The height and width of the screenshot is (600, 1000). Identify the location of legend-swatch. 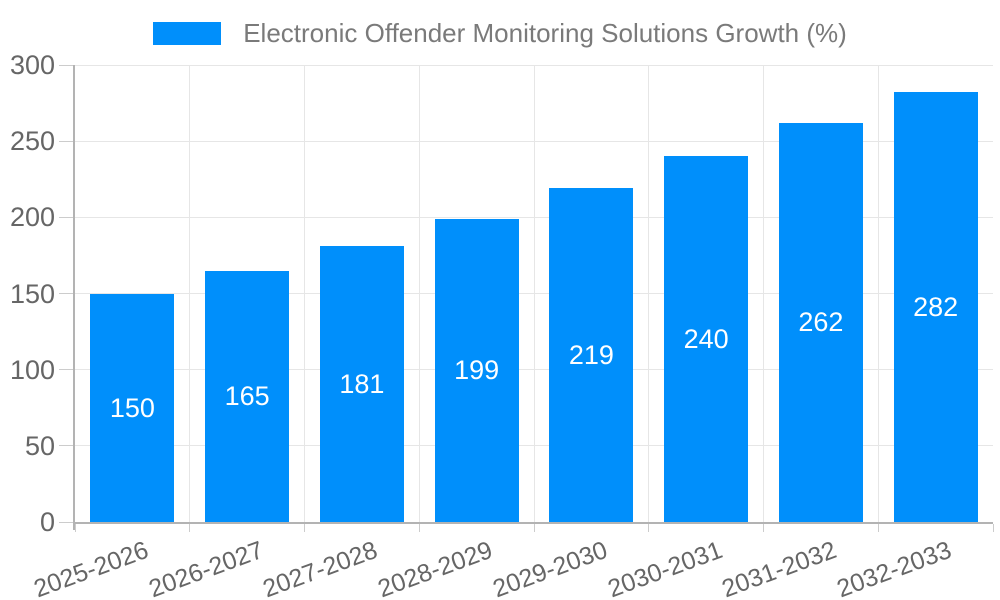
(187, 33).